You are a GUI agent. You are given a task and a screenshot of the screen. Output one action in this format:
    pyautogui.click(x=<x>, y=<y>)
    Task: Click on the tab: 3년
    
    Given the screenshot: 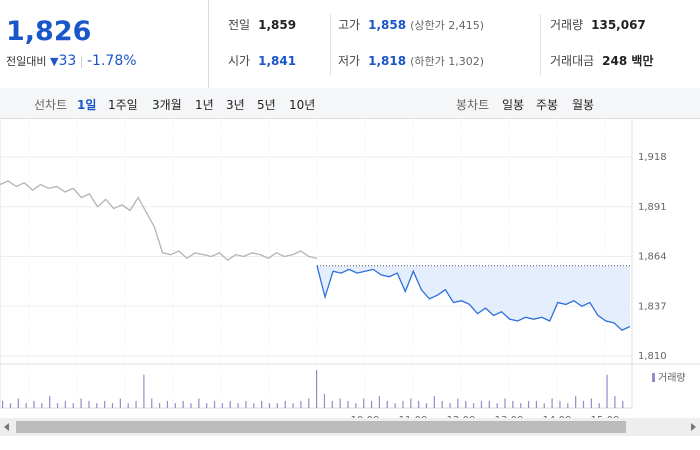 What is the action you would take?
    pyautogui.click(x=235, y=105)
    